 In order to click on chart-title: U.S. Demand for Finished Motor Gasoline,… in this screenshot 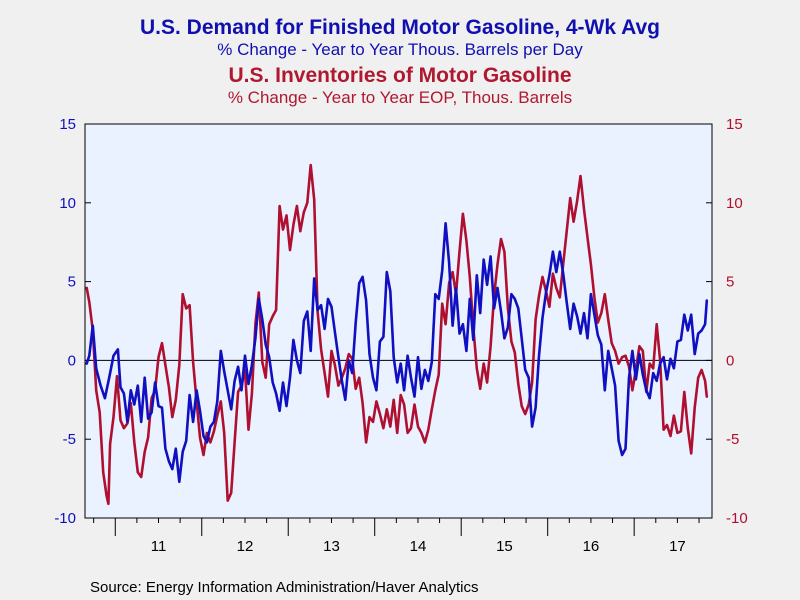, I will do `click(400, 27)`.